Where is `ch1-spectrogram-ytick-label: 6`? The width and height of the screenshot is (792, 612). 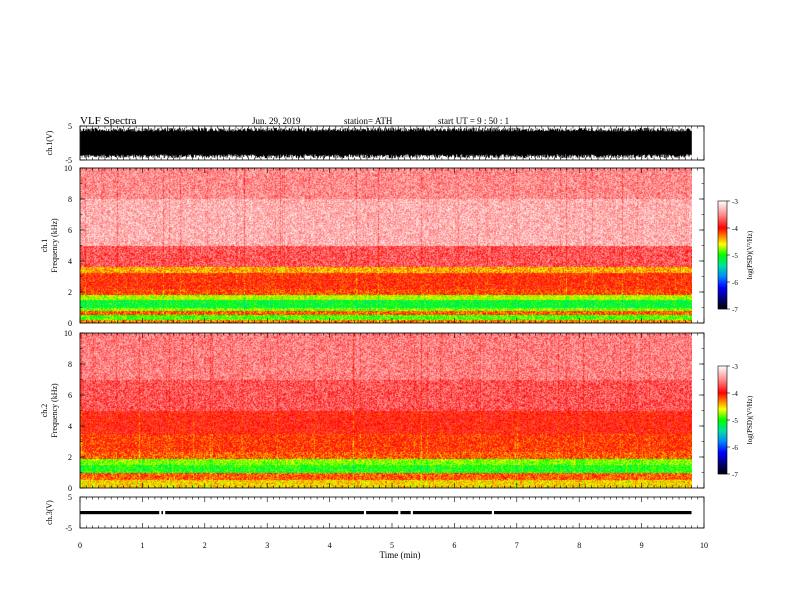
ch1-spectrogram-ytick-label: 6 is located at coordinates (70, 230).